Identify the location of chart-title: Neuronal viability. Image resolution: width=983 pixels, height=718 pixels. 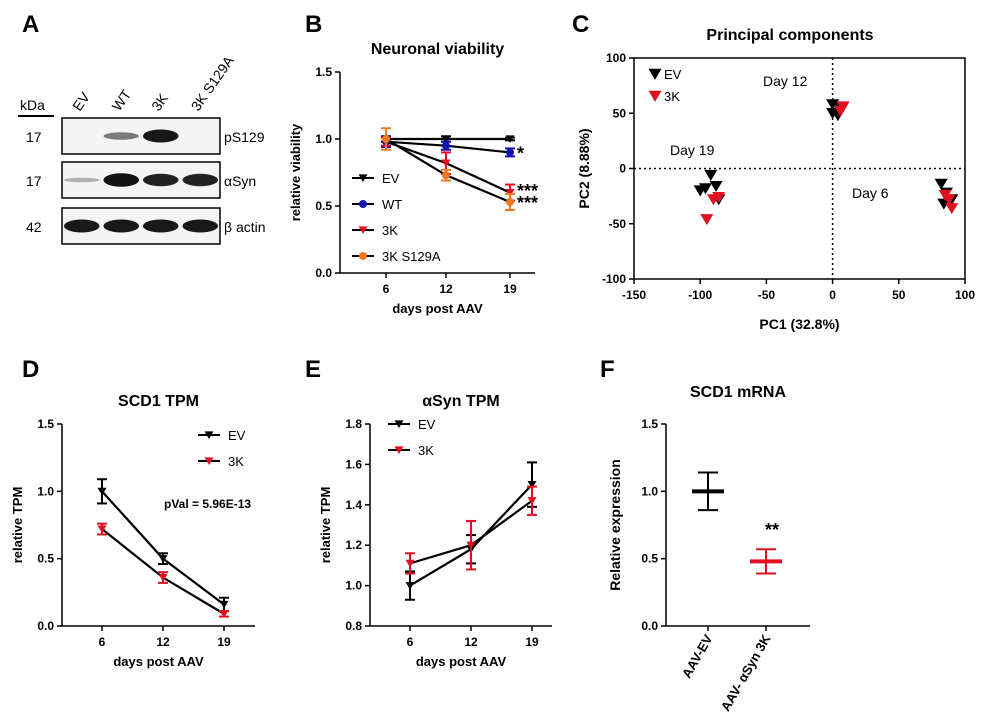
(437, 49).